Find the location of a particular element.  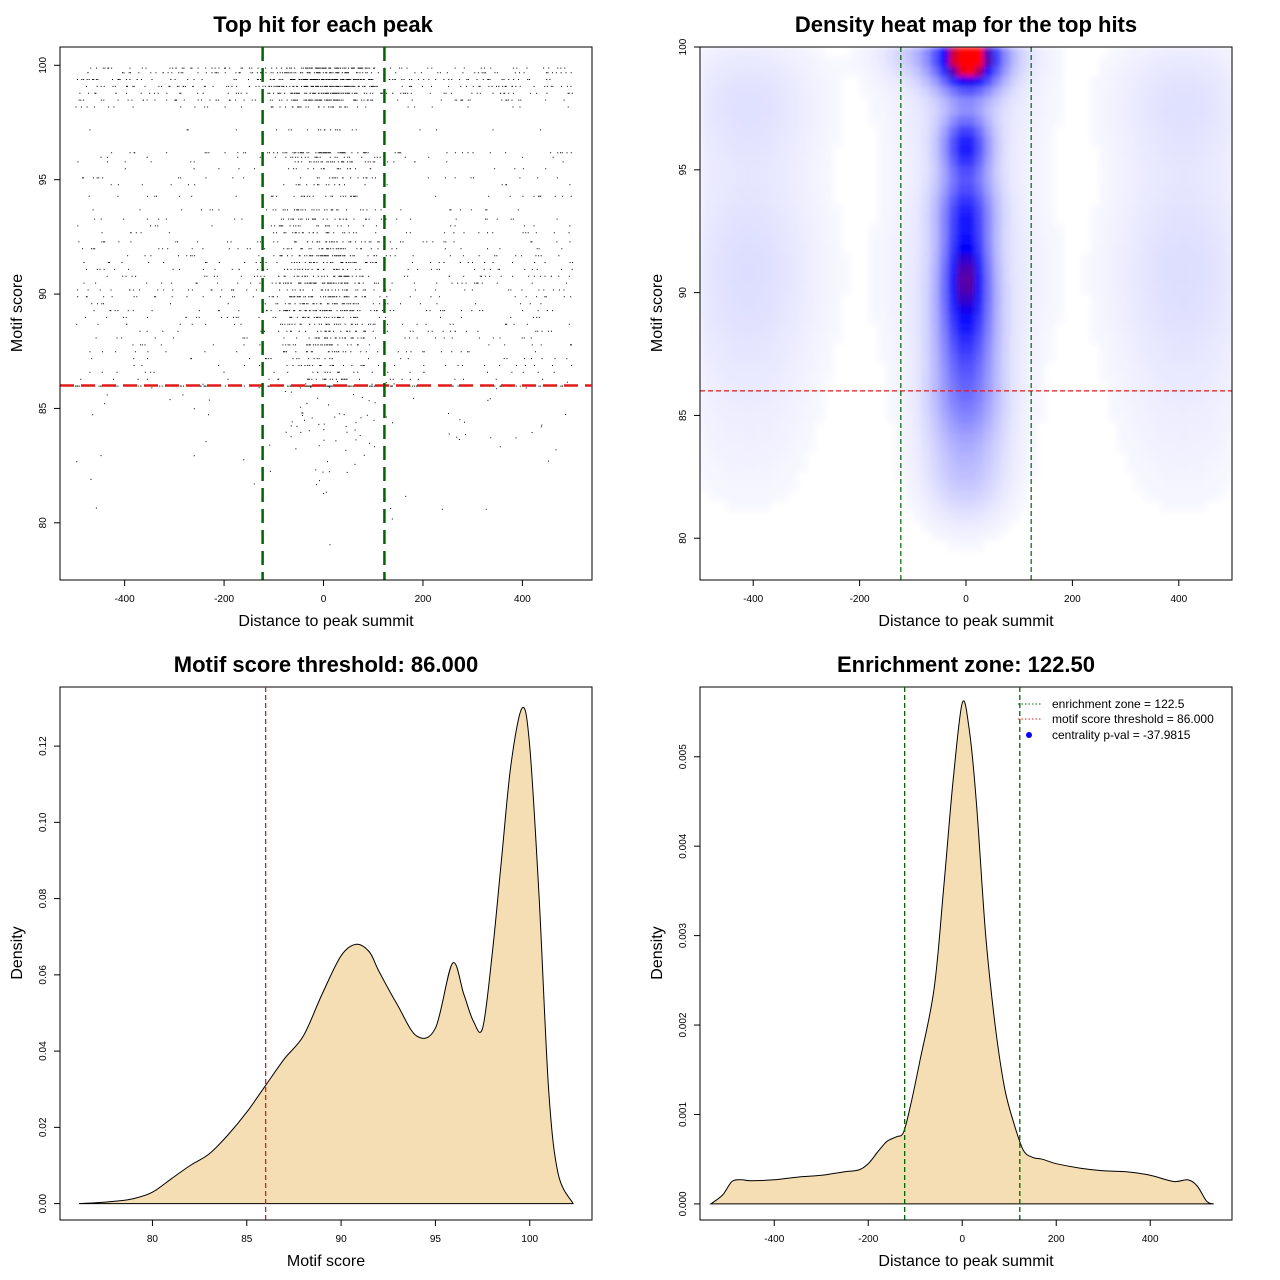

y-tick-label: 0.003 is located at coordinates (683, 935).